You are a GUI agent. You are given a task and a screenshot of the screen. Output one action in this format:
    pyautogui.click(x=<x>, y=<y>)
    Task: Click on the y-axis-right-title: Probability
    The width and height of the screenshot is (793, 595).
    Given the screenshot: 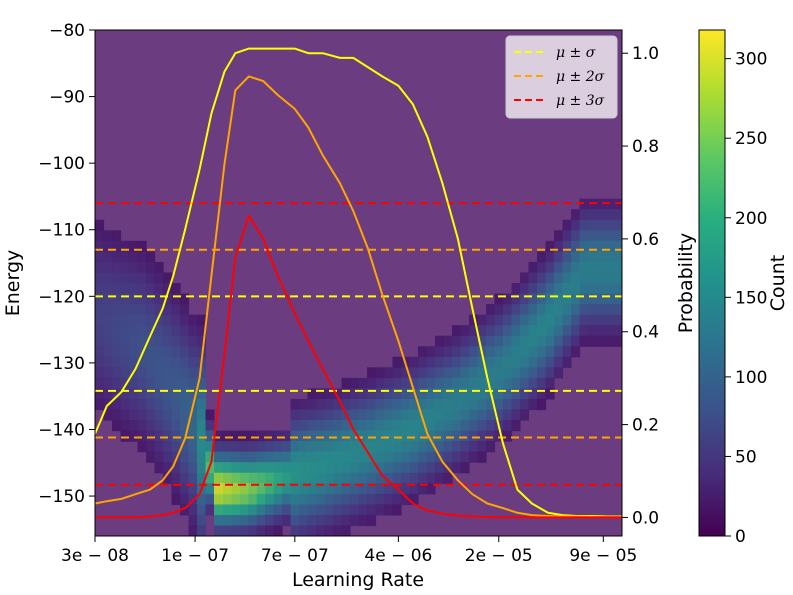 What is the action you would take?
    pyautogui.click(x=686, y=283)
    